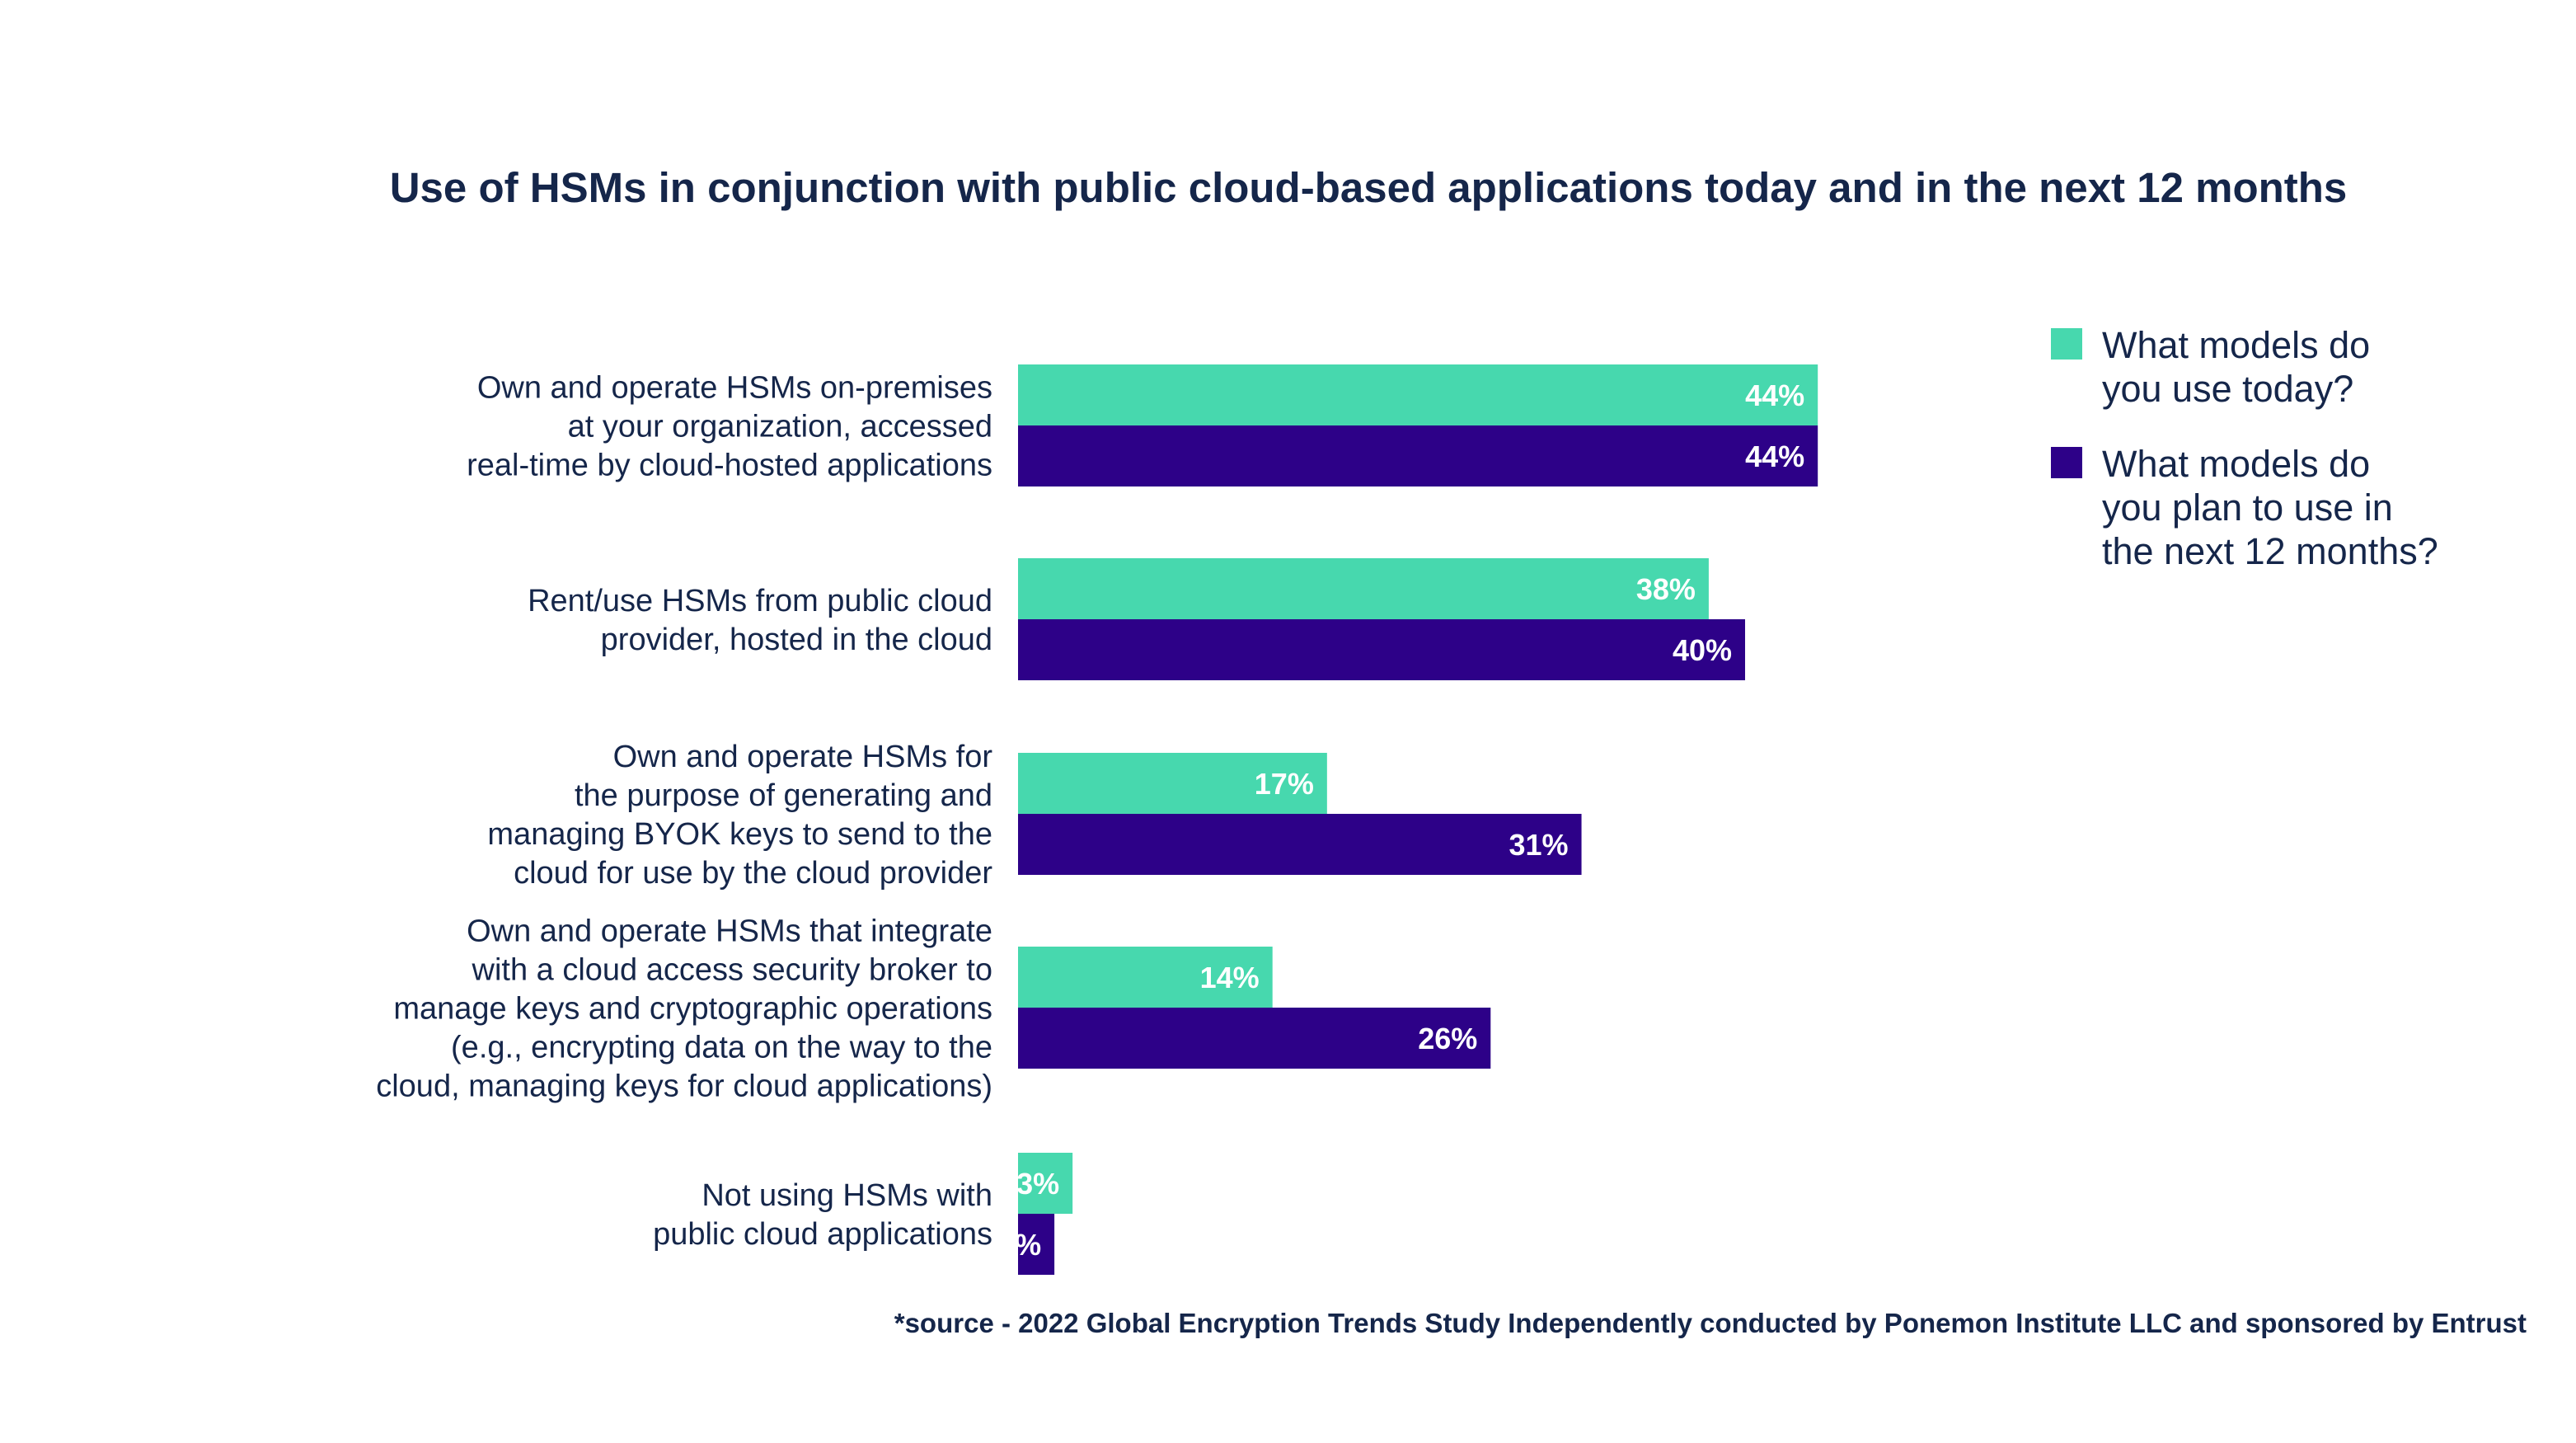  What do you see at coordinates (1538, 845) in the screenshot?
I see `bar-value-label: 31%` at bounding box center [1538, 845].